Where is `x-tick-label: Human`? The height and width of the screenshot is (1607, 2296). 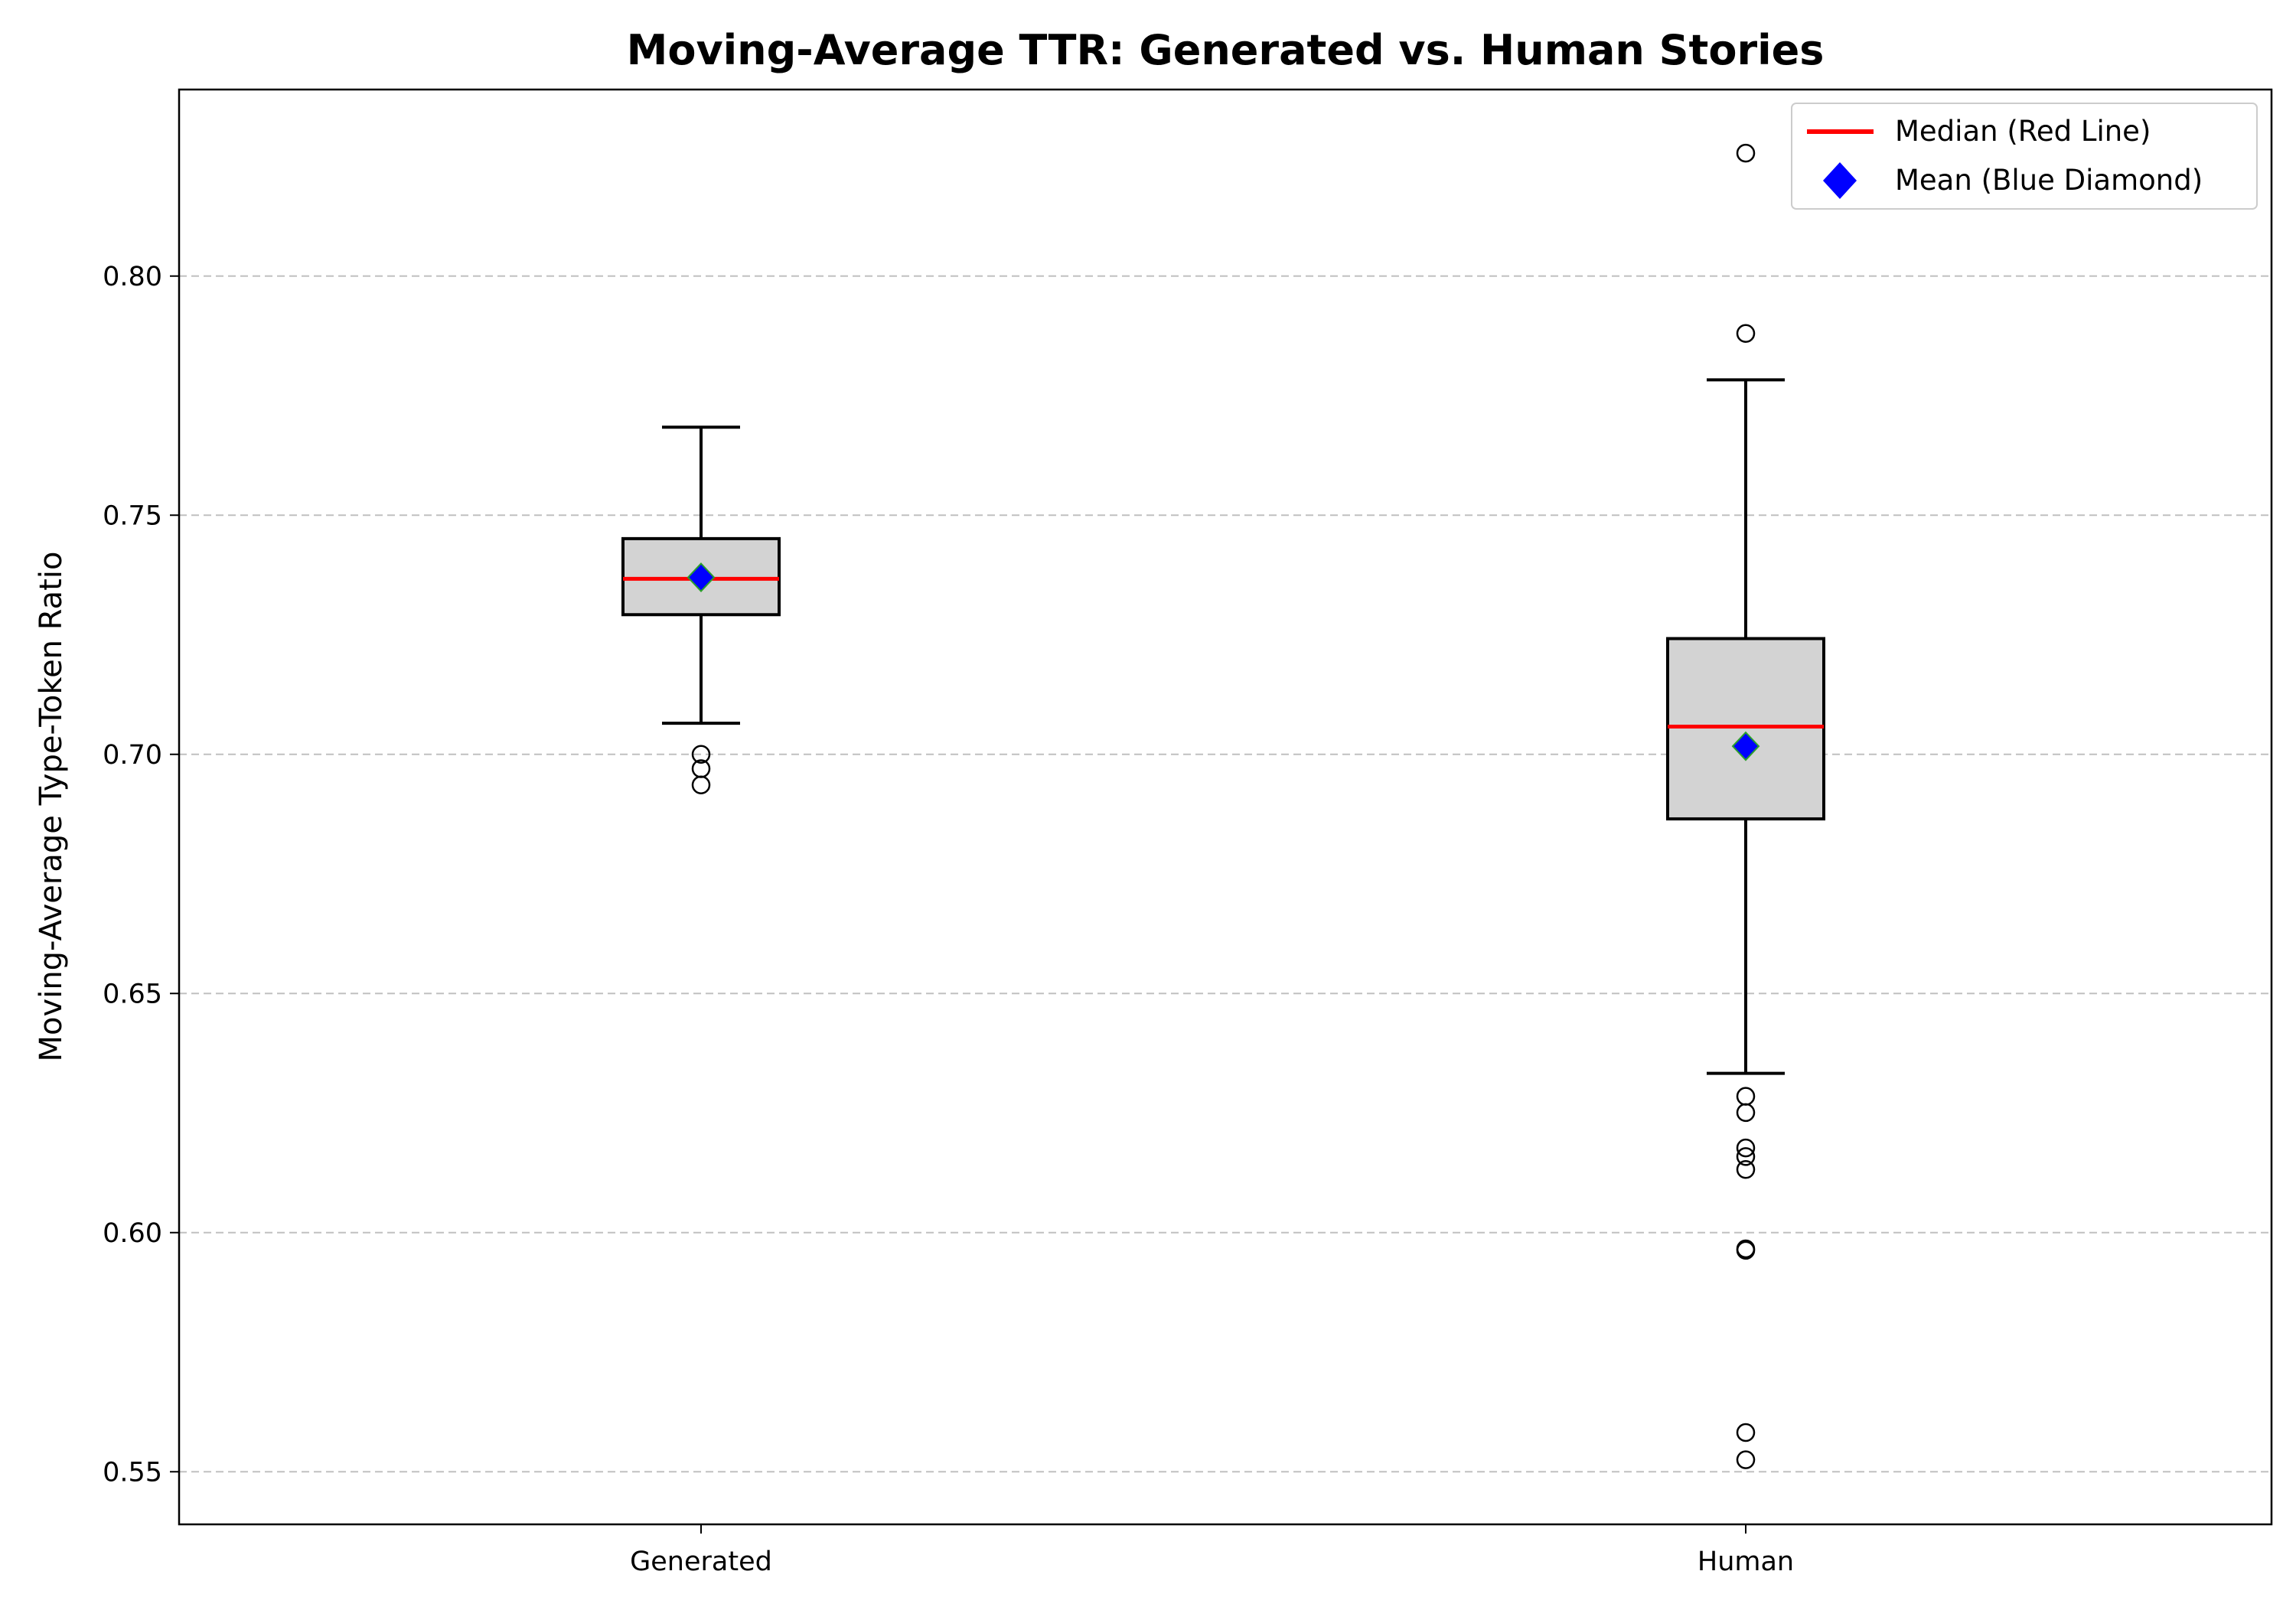 x-tick-label: Human is located at coordinates (1746, 1562).